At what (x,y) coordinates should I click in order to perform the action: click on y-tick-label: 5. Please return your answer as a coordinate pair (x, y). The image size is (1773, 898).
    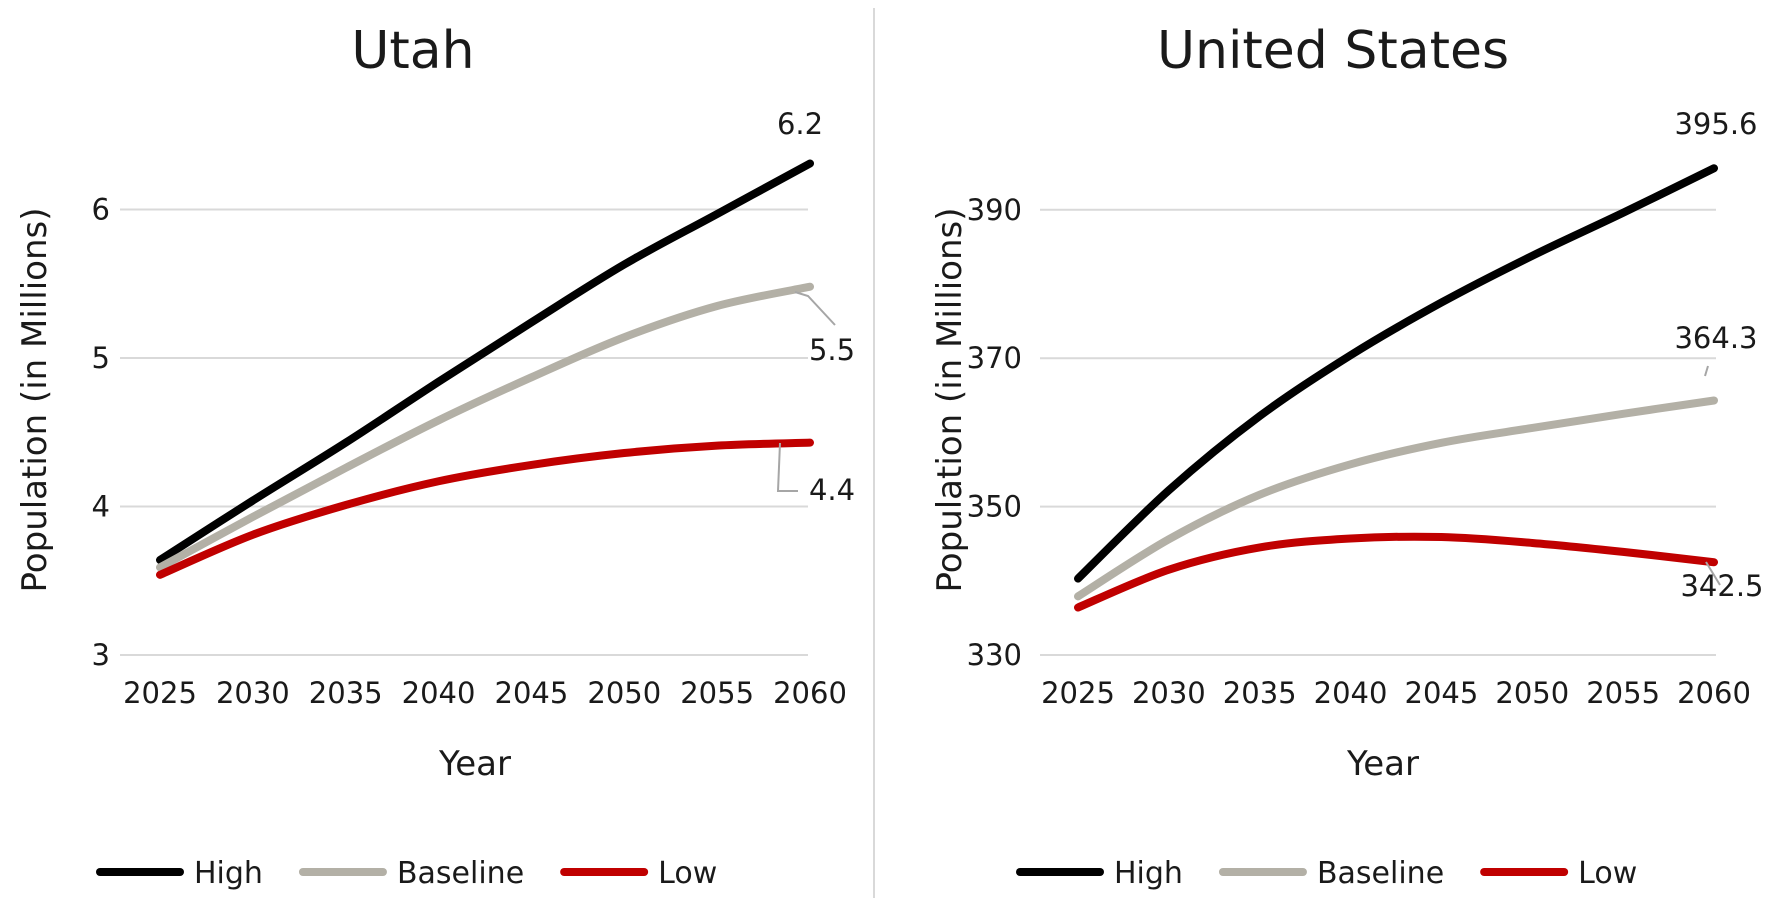
    Looking at the image, I should click on (101, 358).